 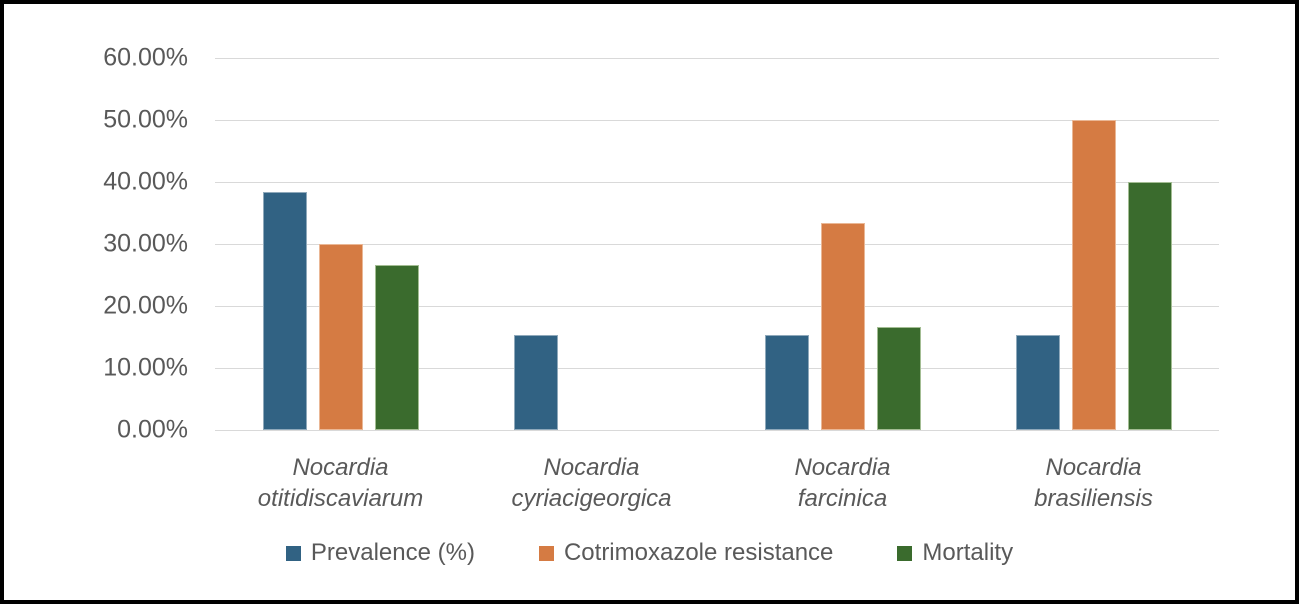 What do you see at coordinates (591, 498) in the screenshot?
I see `x-category-label-line: cyriacigeorgica` at bounding box center [591, 498].